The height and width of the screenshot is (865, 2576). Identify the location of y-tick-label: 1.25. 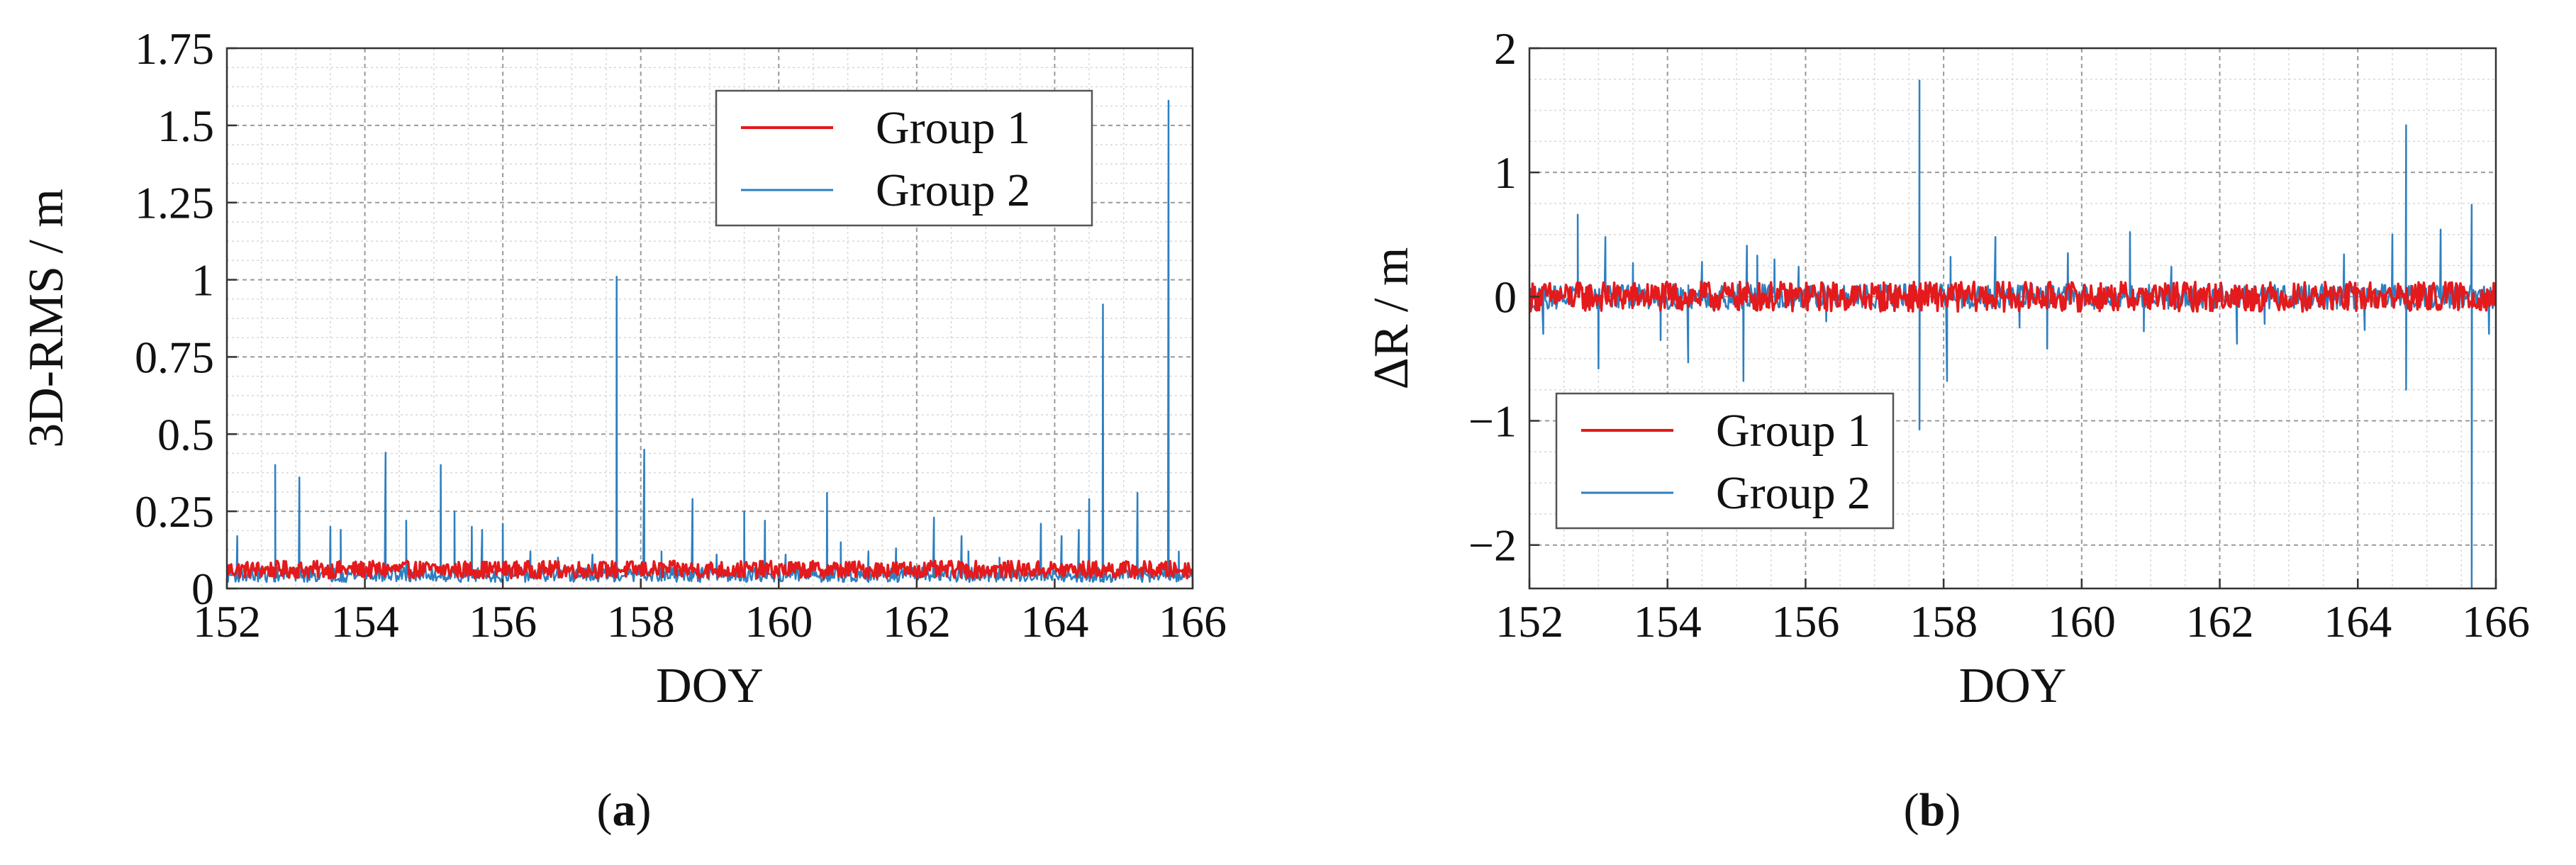
(174, 203).